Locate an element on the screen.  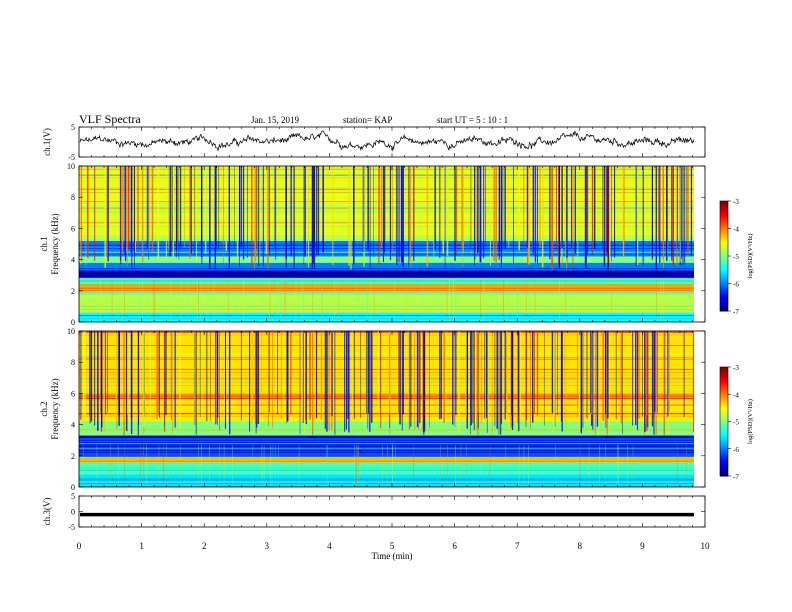
plot-station: station= KAP is located at coordinates (368, 120).